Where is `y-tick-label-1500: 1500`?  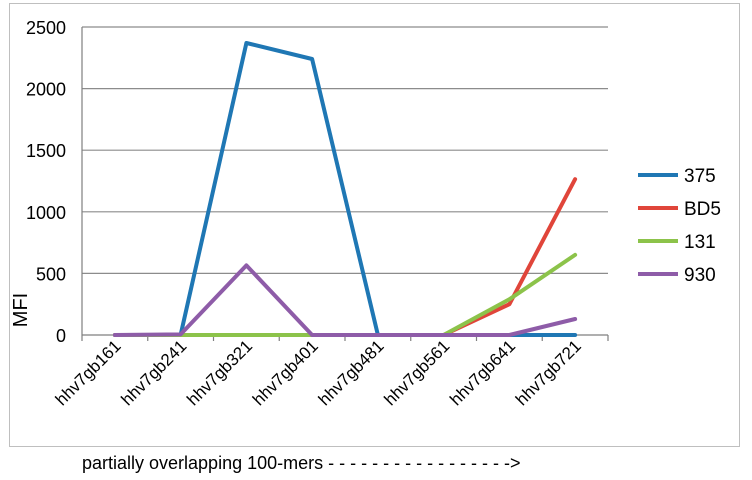
y-tick-label-1500: 1500 is located at coordinates (46, 151).